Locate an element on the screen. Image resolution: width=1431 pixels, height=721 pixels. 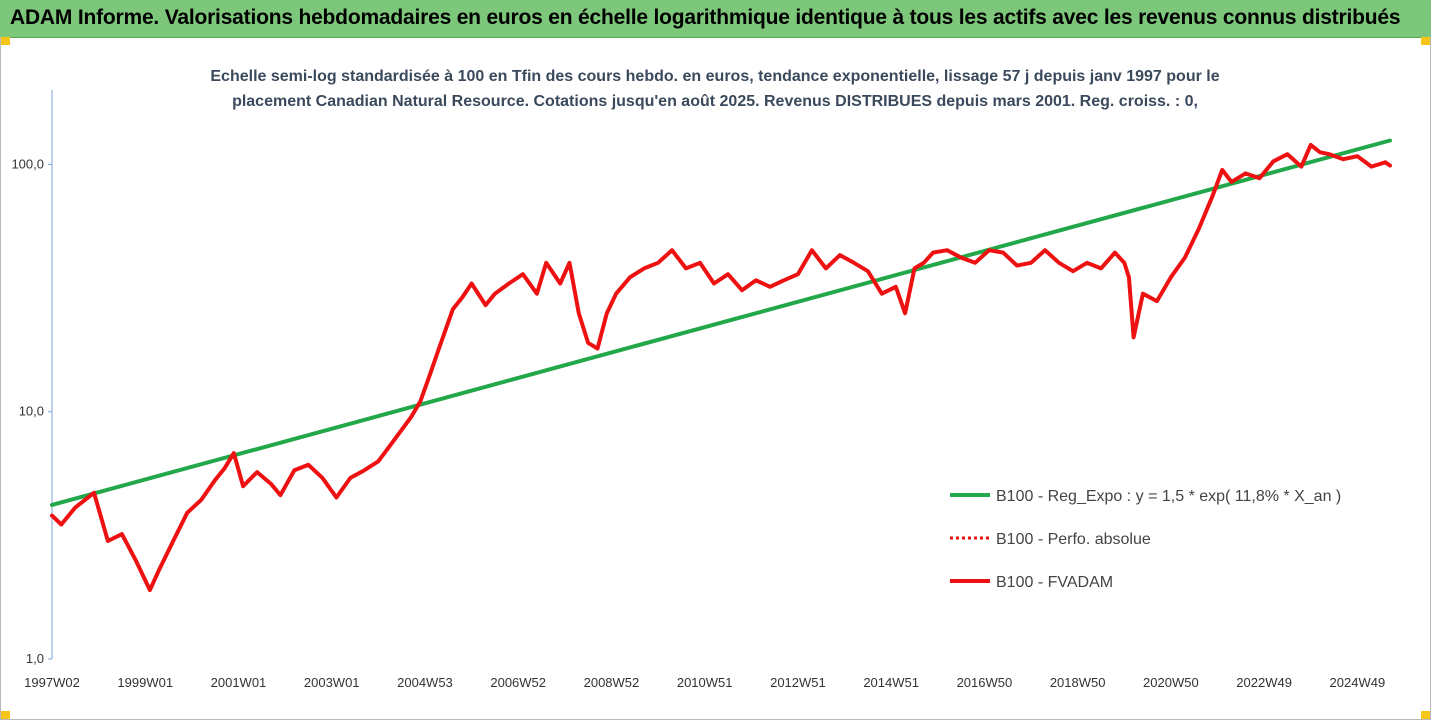
corner-mark-bottom-right is located at coordinates (1426, 715).